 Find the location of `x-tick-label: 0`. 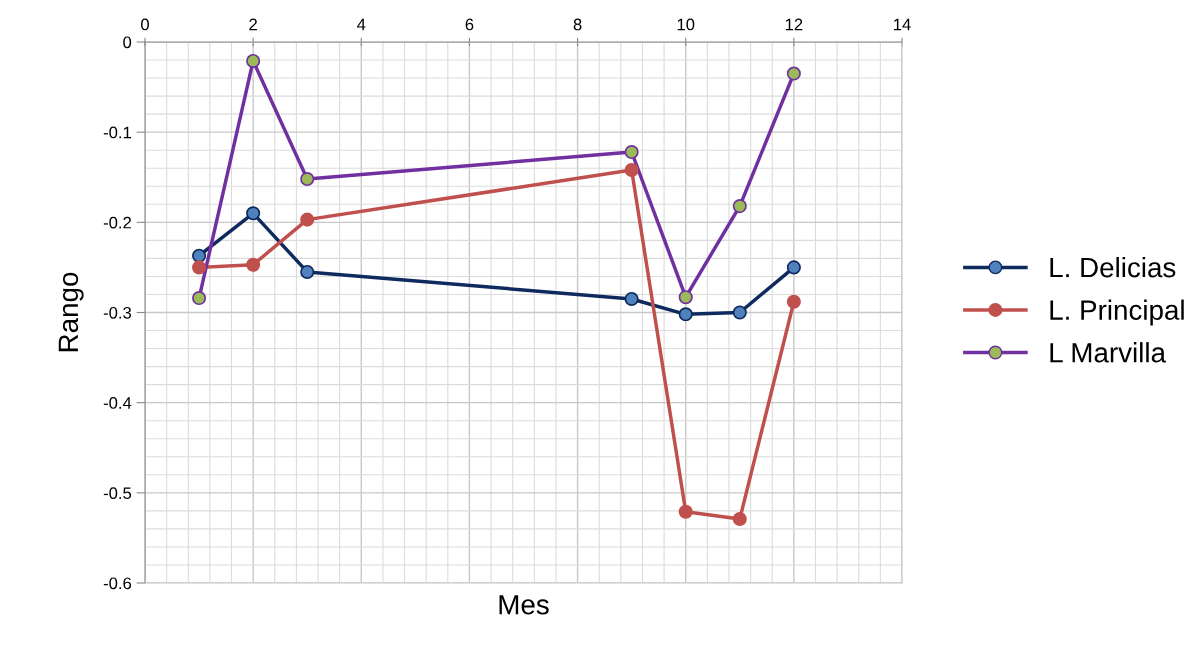

x-tick-label: 0 is located at coordinates (145, 24).